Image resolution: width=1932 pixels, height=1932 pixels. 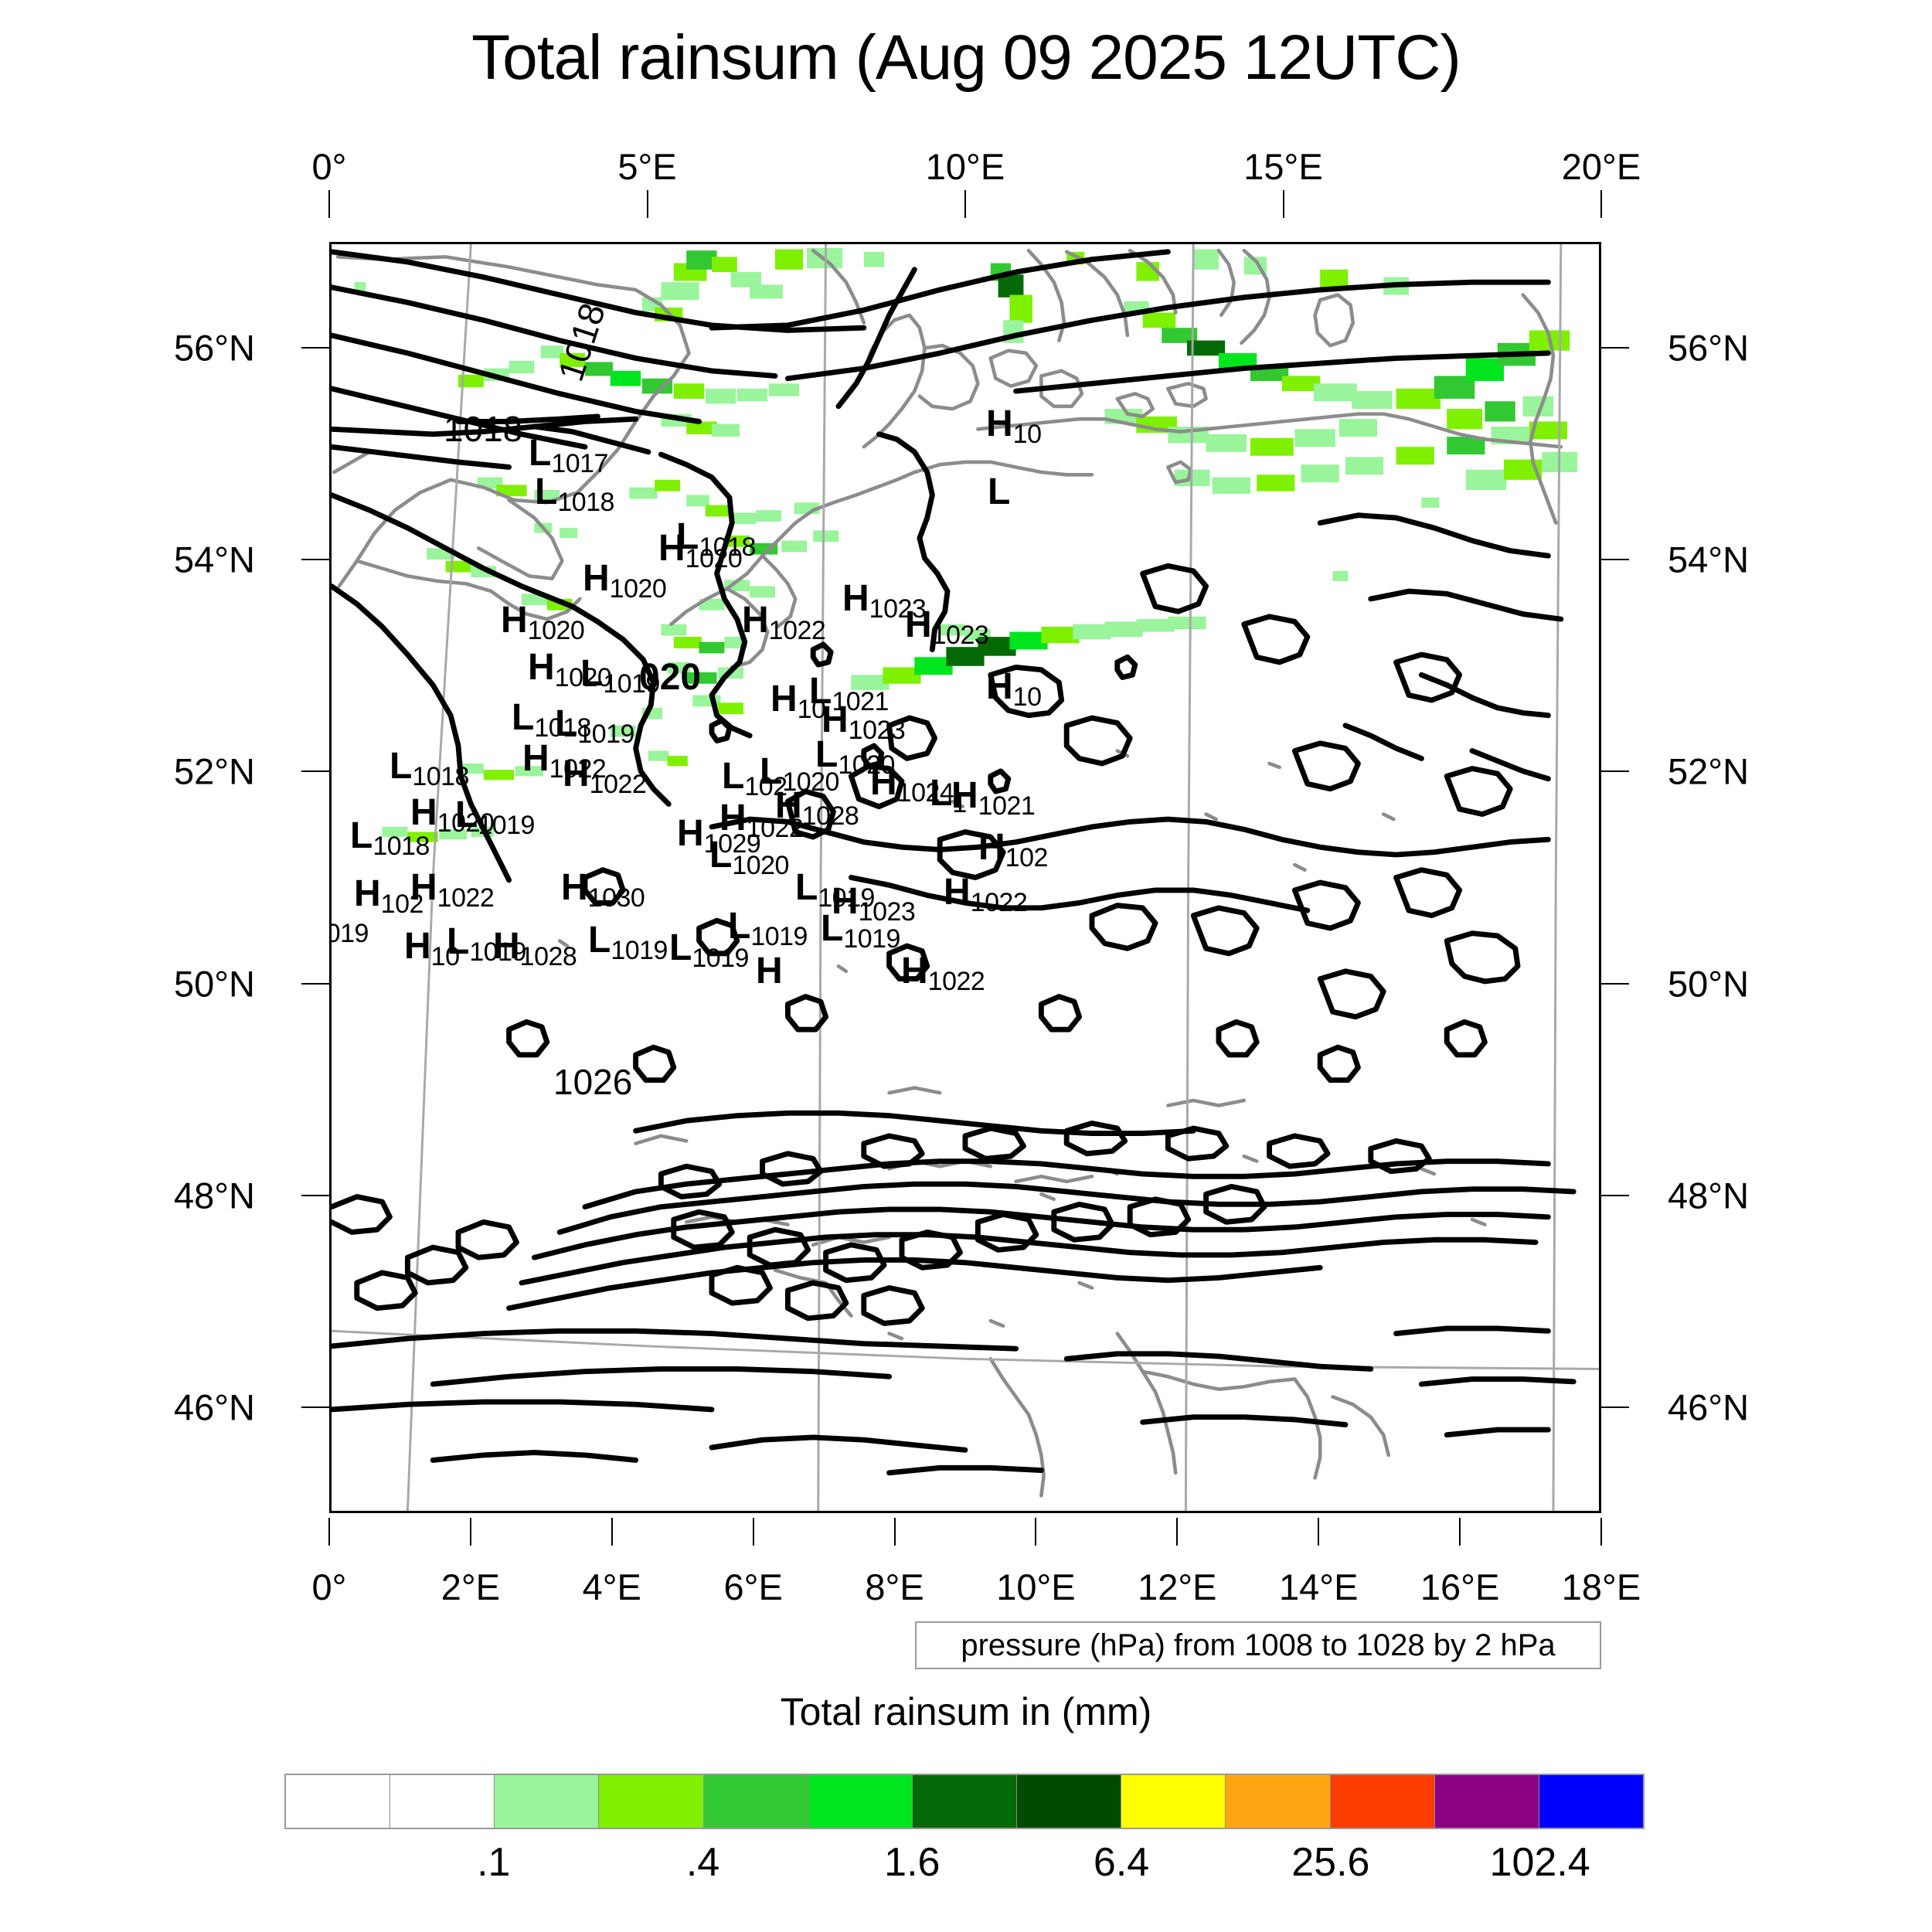 I want to click on colorbar-label-3: 6.4, so click(x=1121, y=1863).